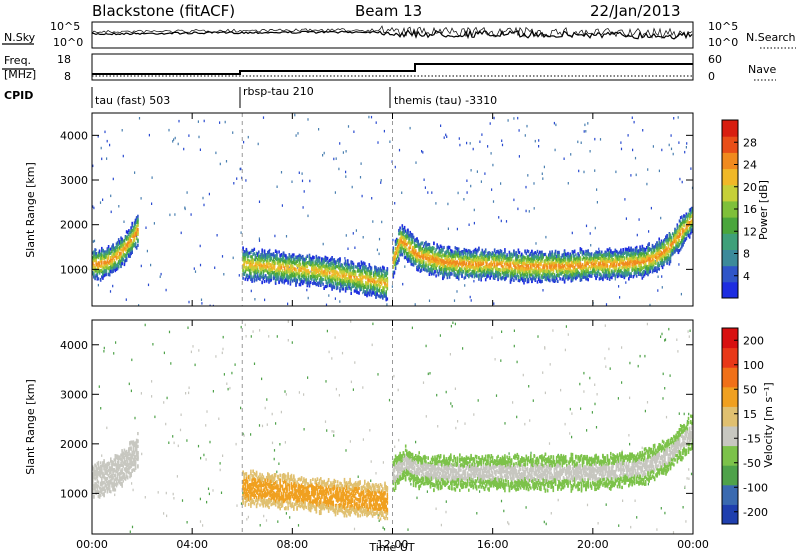 This screenshot has width=800, height=554. What do you see at coordinates (392, 67) in the screenshot?
I see `freq-panel-frame` at bounding box center [392, 67].